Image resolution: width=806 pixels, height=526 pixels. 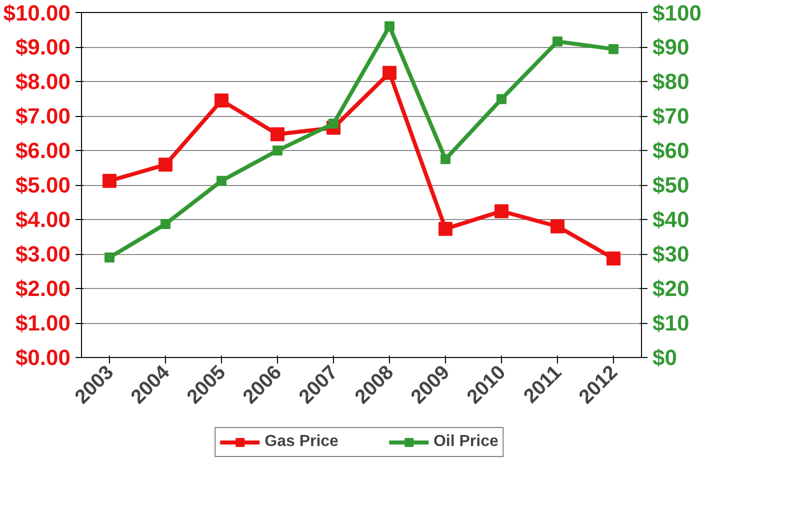 What do you see at coordinates (43, 323) in the screenshot?
I see `y-tick-label: $1.00` at bounding box center [43, 323].